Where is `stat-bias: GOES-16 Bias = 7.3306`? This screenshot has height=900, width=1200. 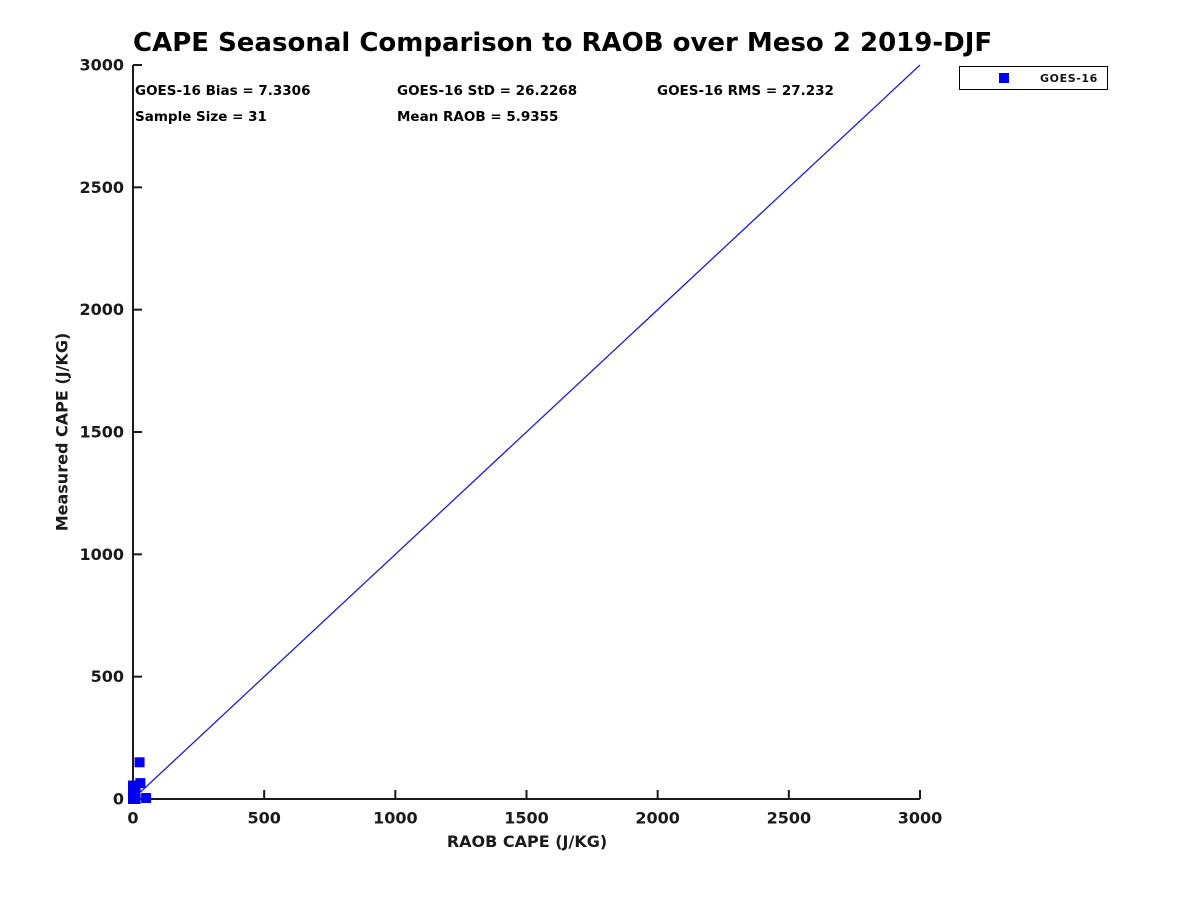
stat-bias: GOES-16 Bias = 7.3306 is located at coordinates (223, 91).